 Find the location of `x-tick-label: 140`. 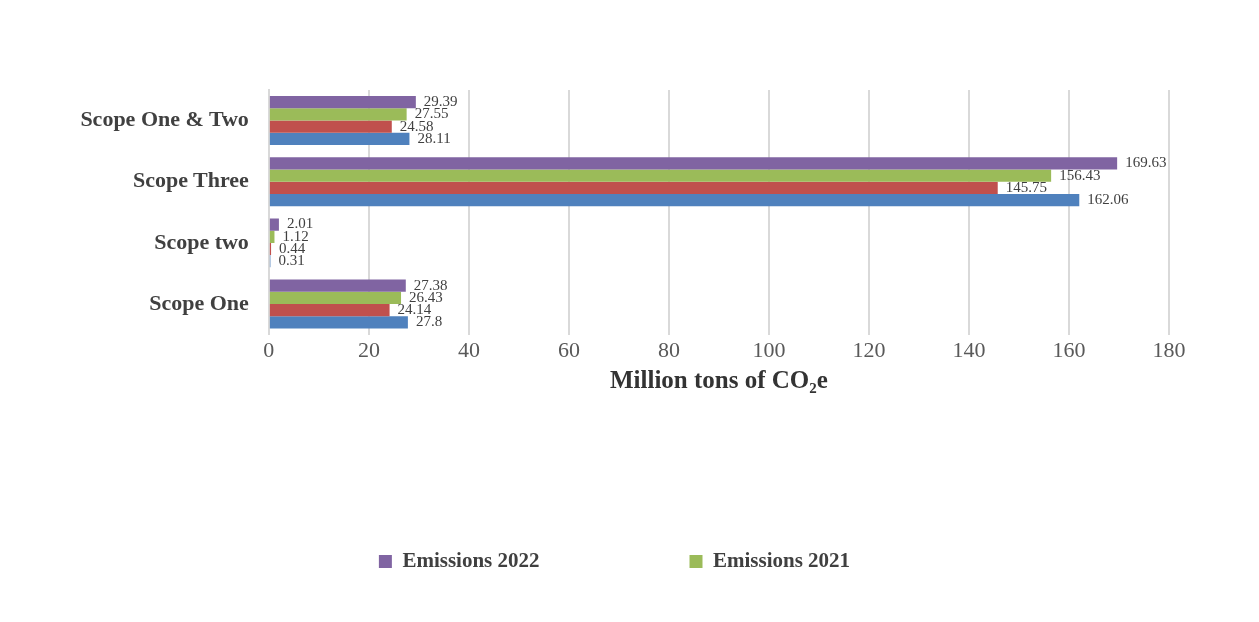

x-tick-label: 140 is located at coordinates (969, 349).